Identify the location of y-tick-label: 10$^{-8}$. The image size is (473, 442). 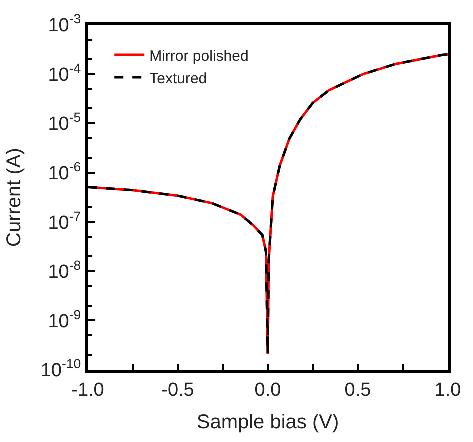
(65, 271).